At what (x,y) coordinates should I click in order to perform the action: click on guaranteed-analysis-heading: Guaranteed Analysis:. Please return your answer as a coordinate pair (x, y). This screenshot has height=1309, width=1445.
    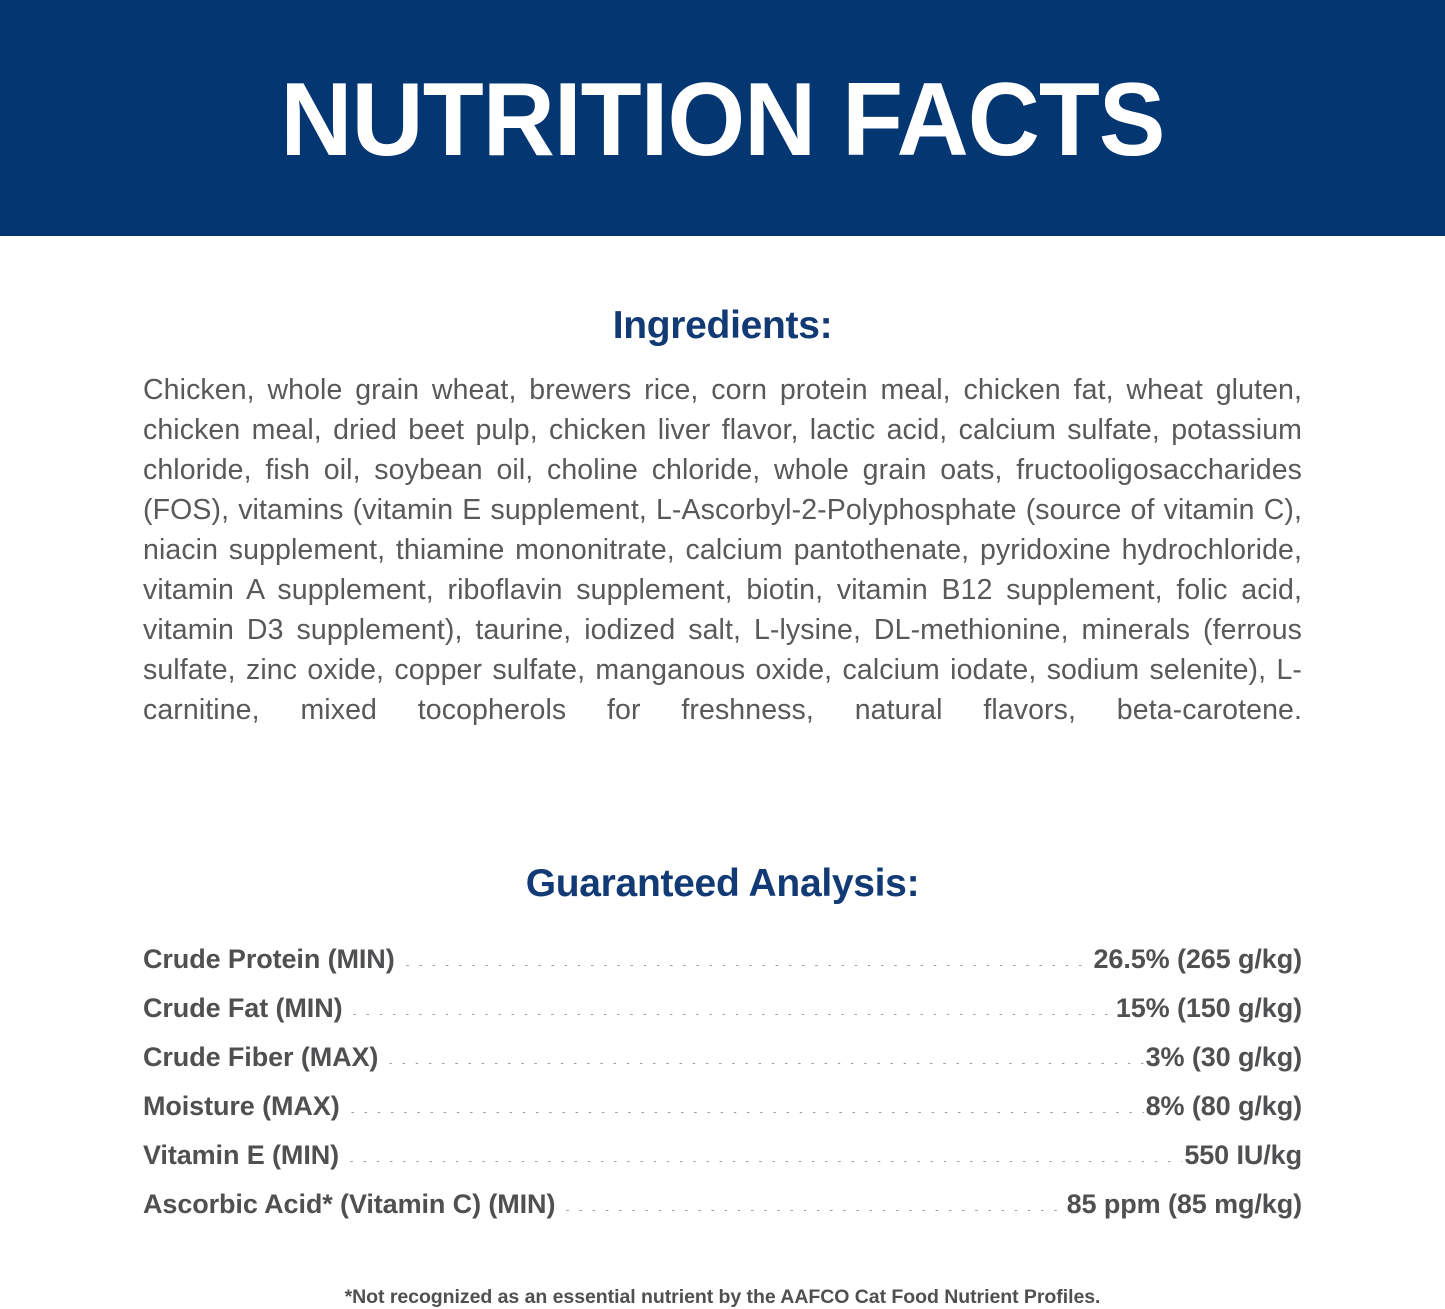
    Looking at the image, I should click on (722, 883).